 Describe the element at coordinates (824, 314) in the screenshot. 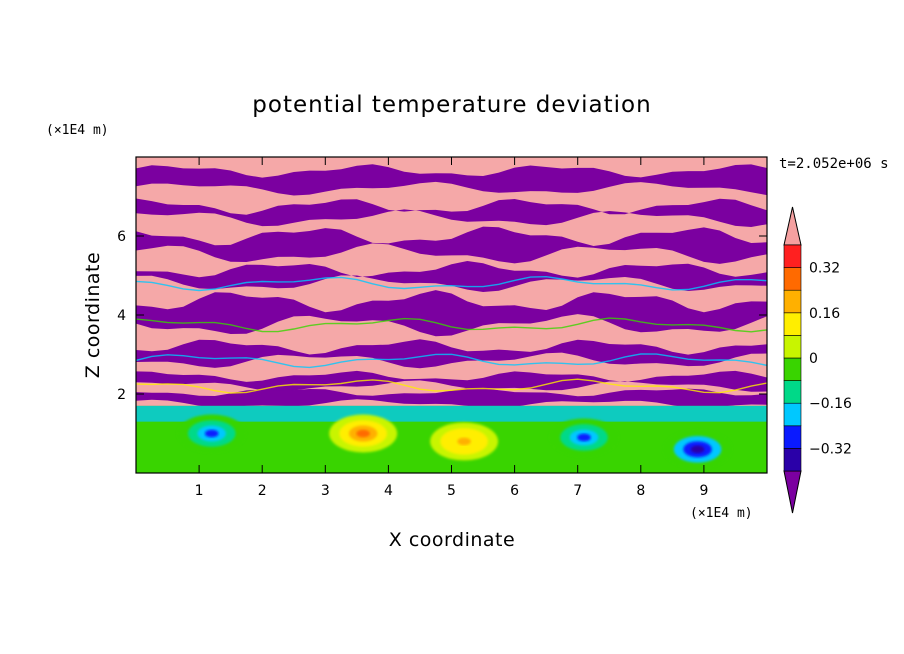

I see `colorbar-tick-label: 0.16` at that location.